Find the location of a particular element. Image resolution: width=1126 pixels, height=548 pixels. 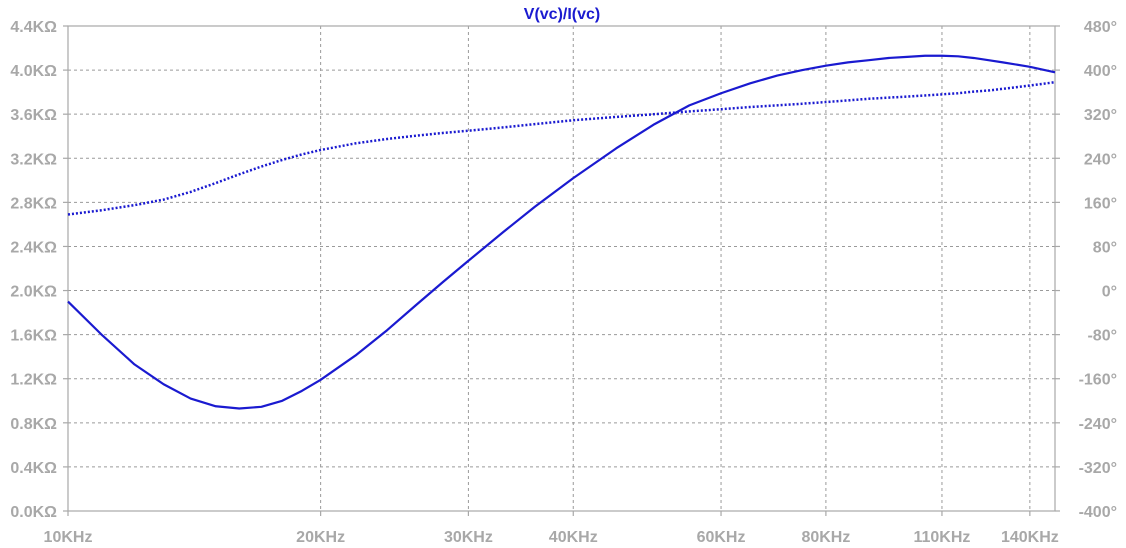

y2-tick-label: 480° is located at coordinates (1100, 27).